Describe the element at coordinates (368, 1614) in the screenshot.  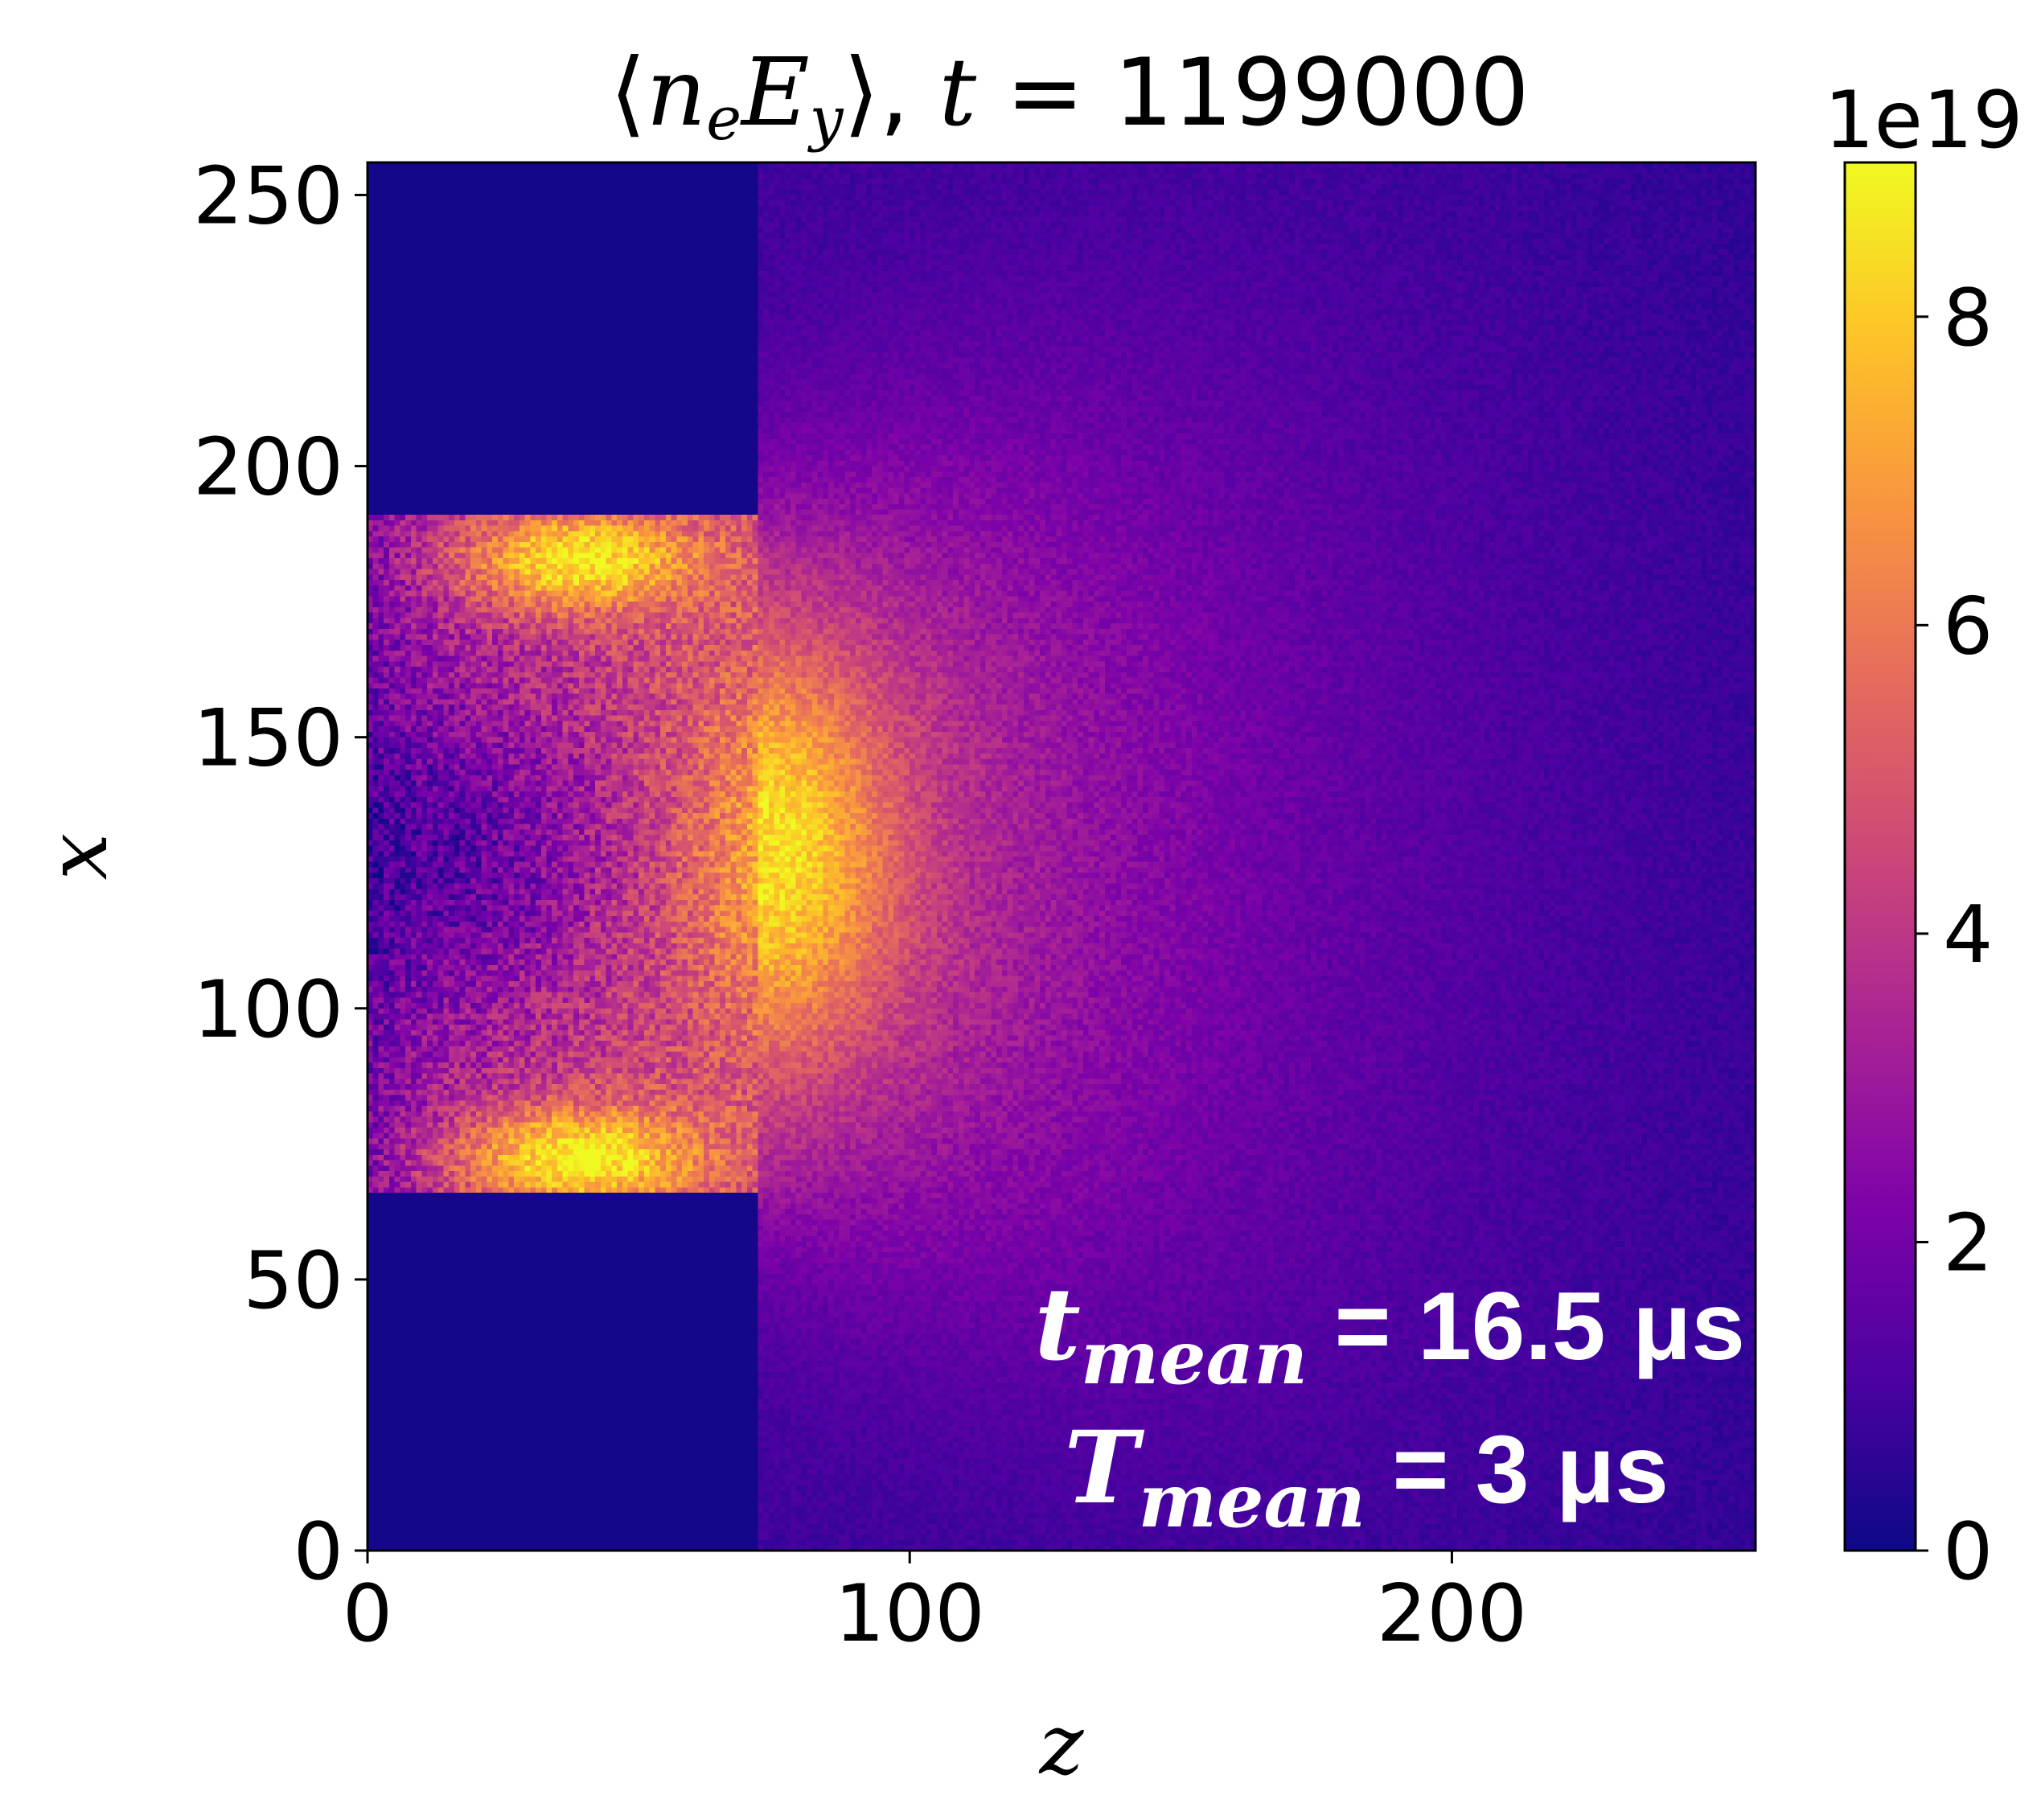
I see `x-tick-label: 0` at that location.